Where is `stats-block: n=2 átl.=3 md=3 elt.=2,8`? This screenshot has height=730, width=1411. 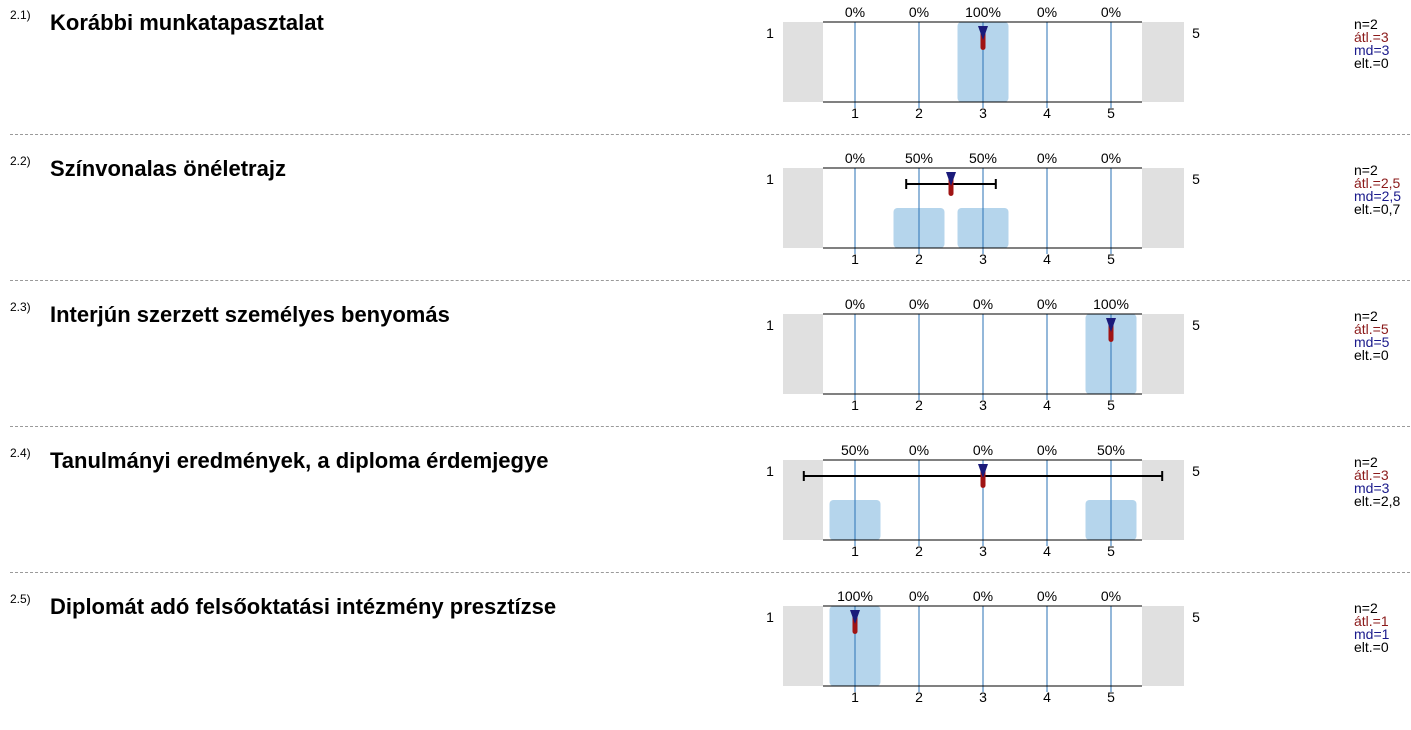 stats-block: n=2 átl.=3 md=3 elt.=2,8 is located at coordinates (1377, 481).